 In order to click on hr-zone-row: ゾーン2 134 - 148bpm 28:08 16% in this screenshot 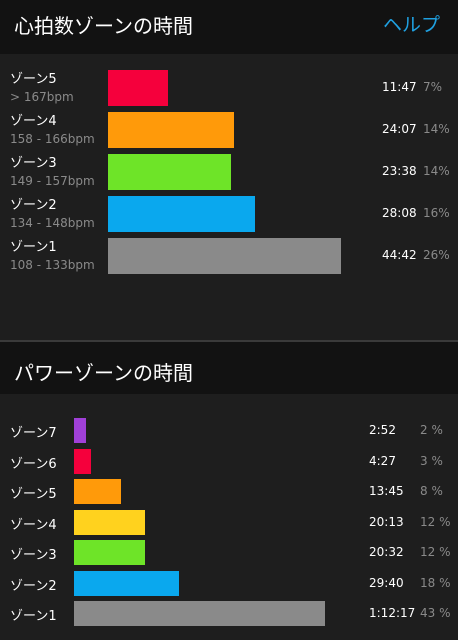, I will do `click(229, 214)`.